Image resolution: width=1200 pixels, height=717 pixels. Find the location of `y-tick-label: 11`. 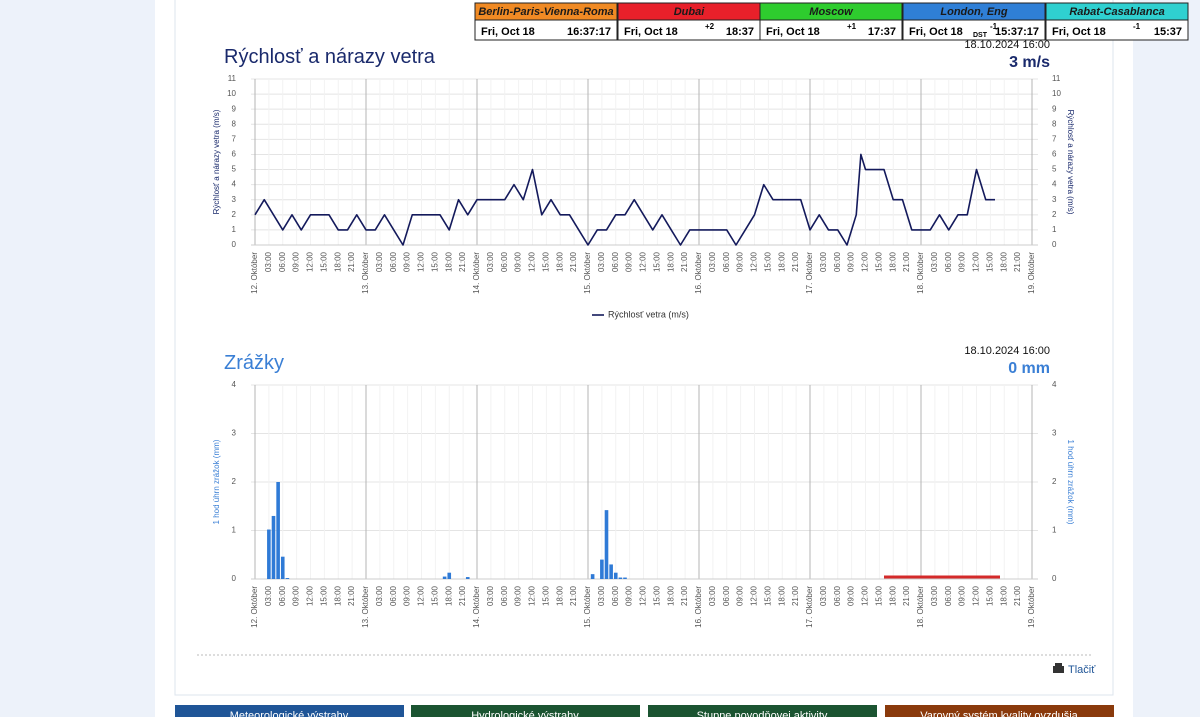

y-tick-label: 11 is located at coordinates (1056, 78).